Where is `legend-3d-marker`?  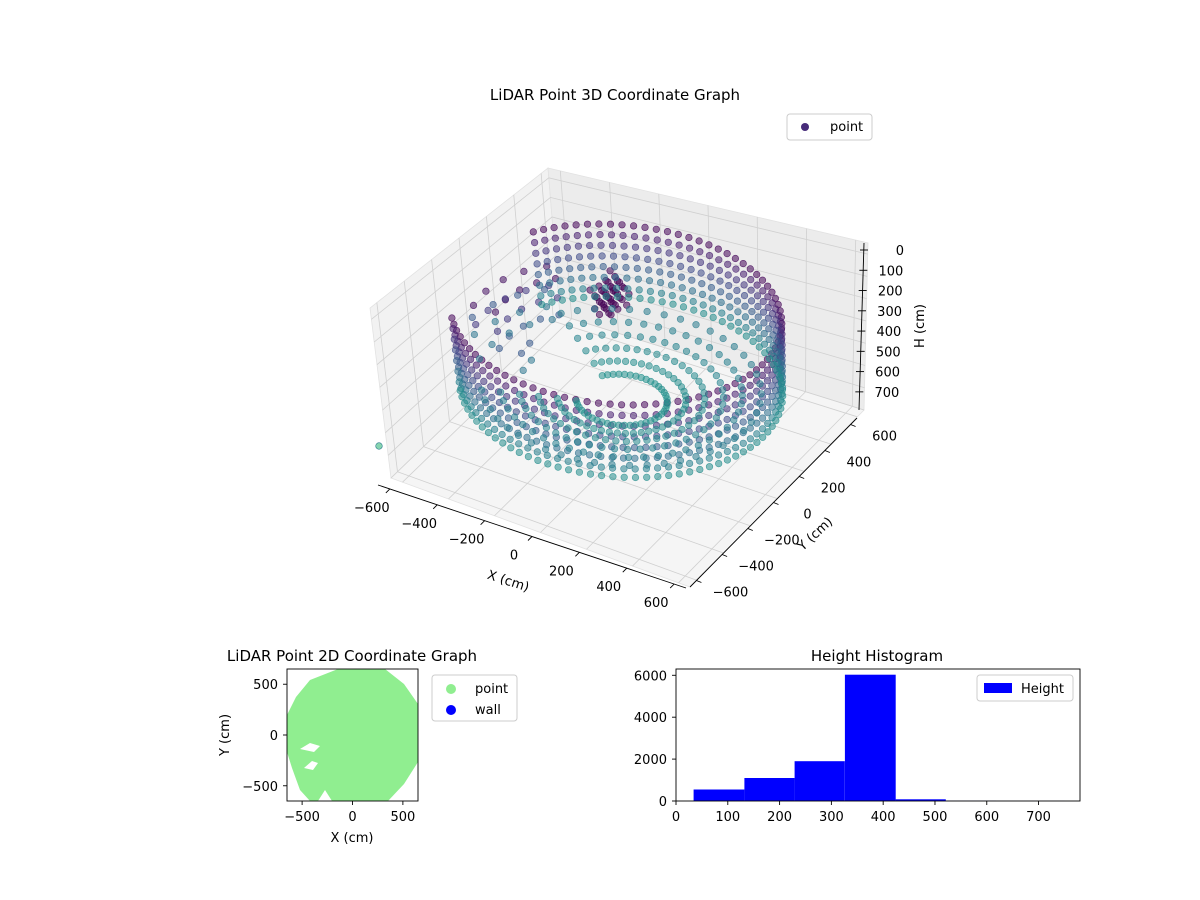
legend-3d-marker is located at coordinates (805, 127).